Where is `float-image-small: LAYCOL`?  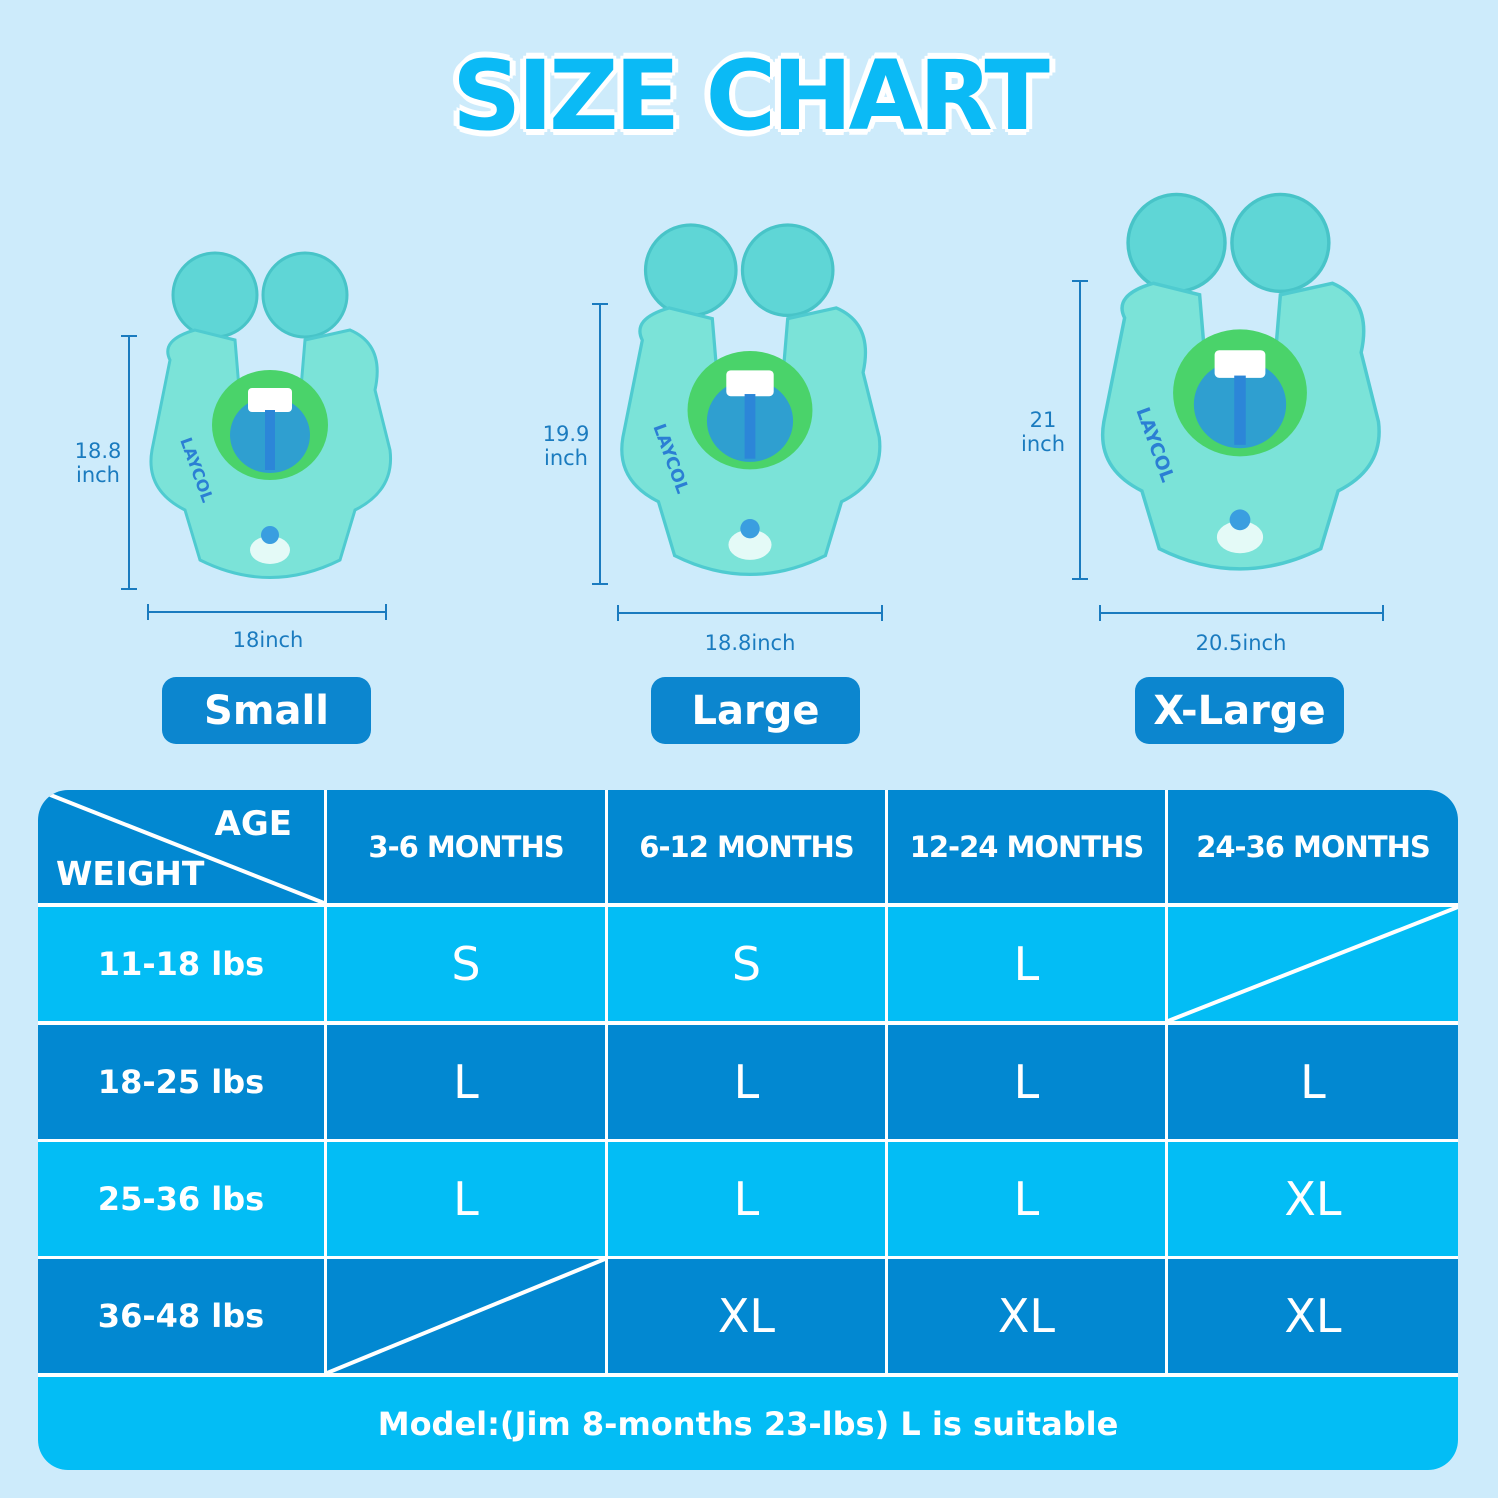 float-image-small: LAYCOL is located at coordinates (271, 415).